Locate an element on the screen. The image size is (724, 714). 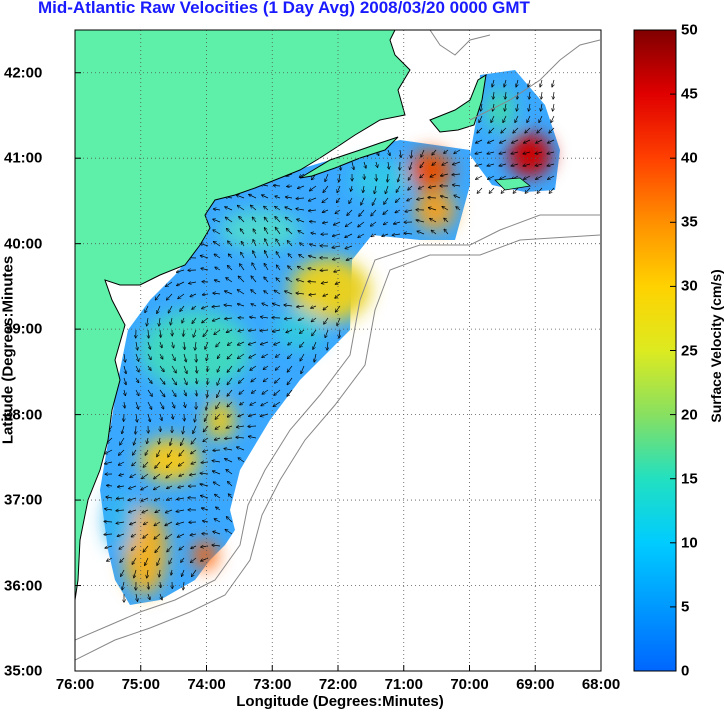
y-tick-label: 37:00 is located at coordinates (23, 500).